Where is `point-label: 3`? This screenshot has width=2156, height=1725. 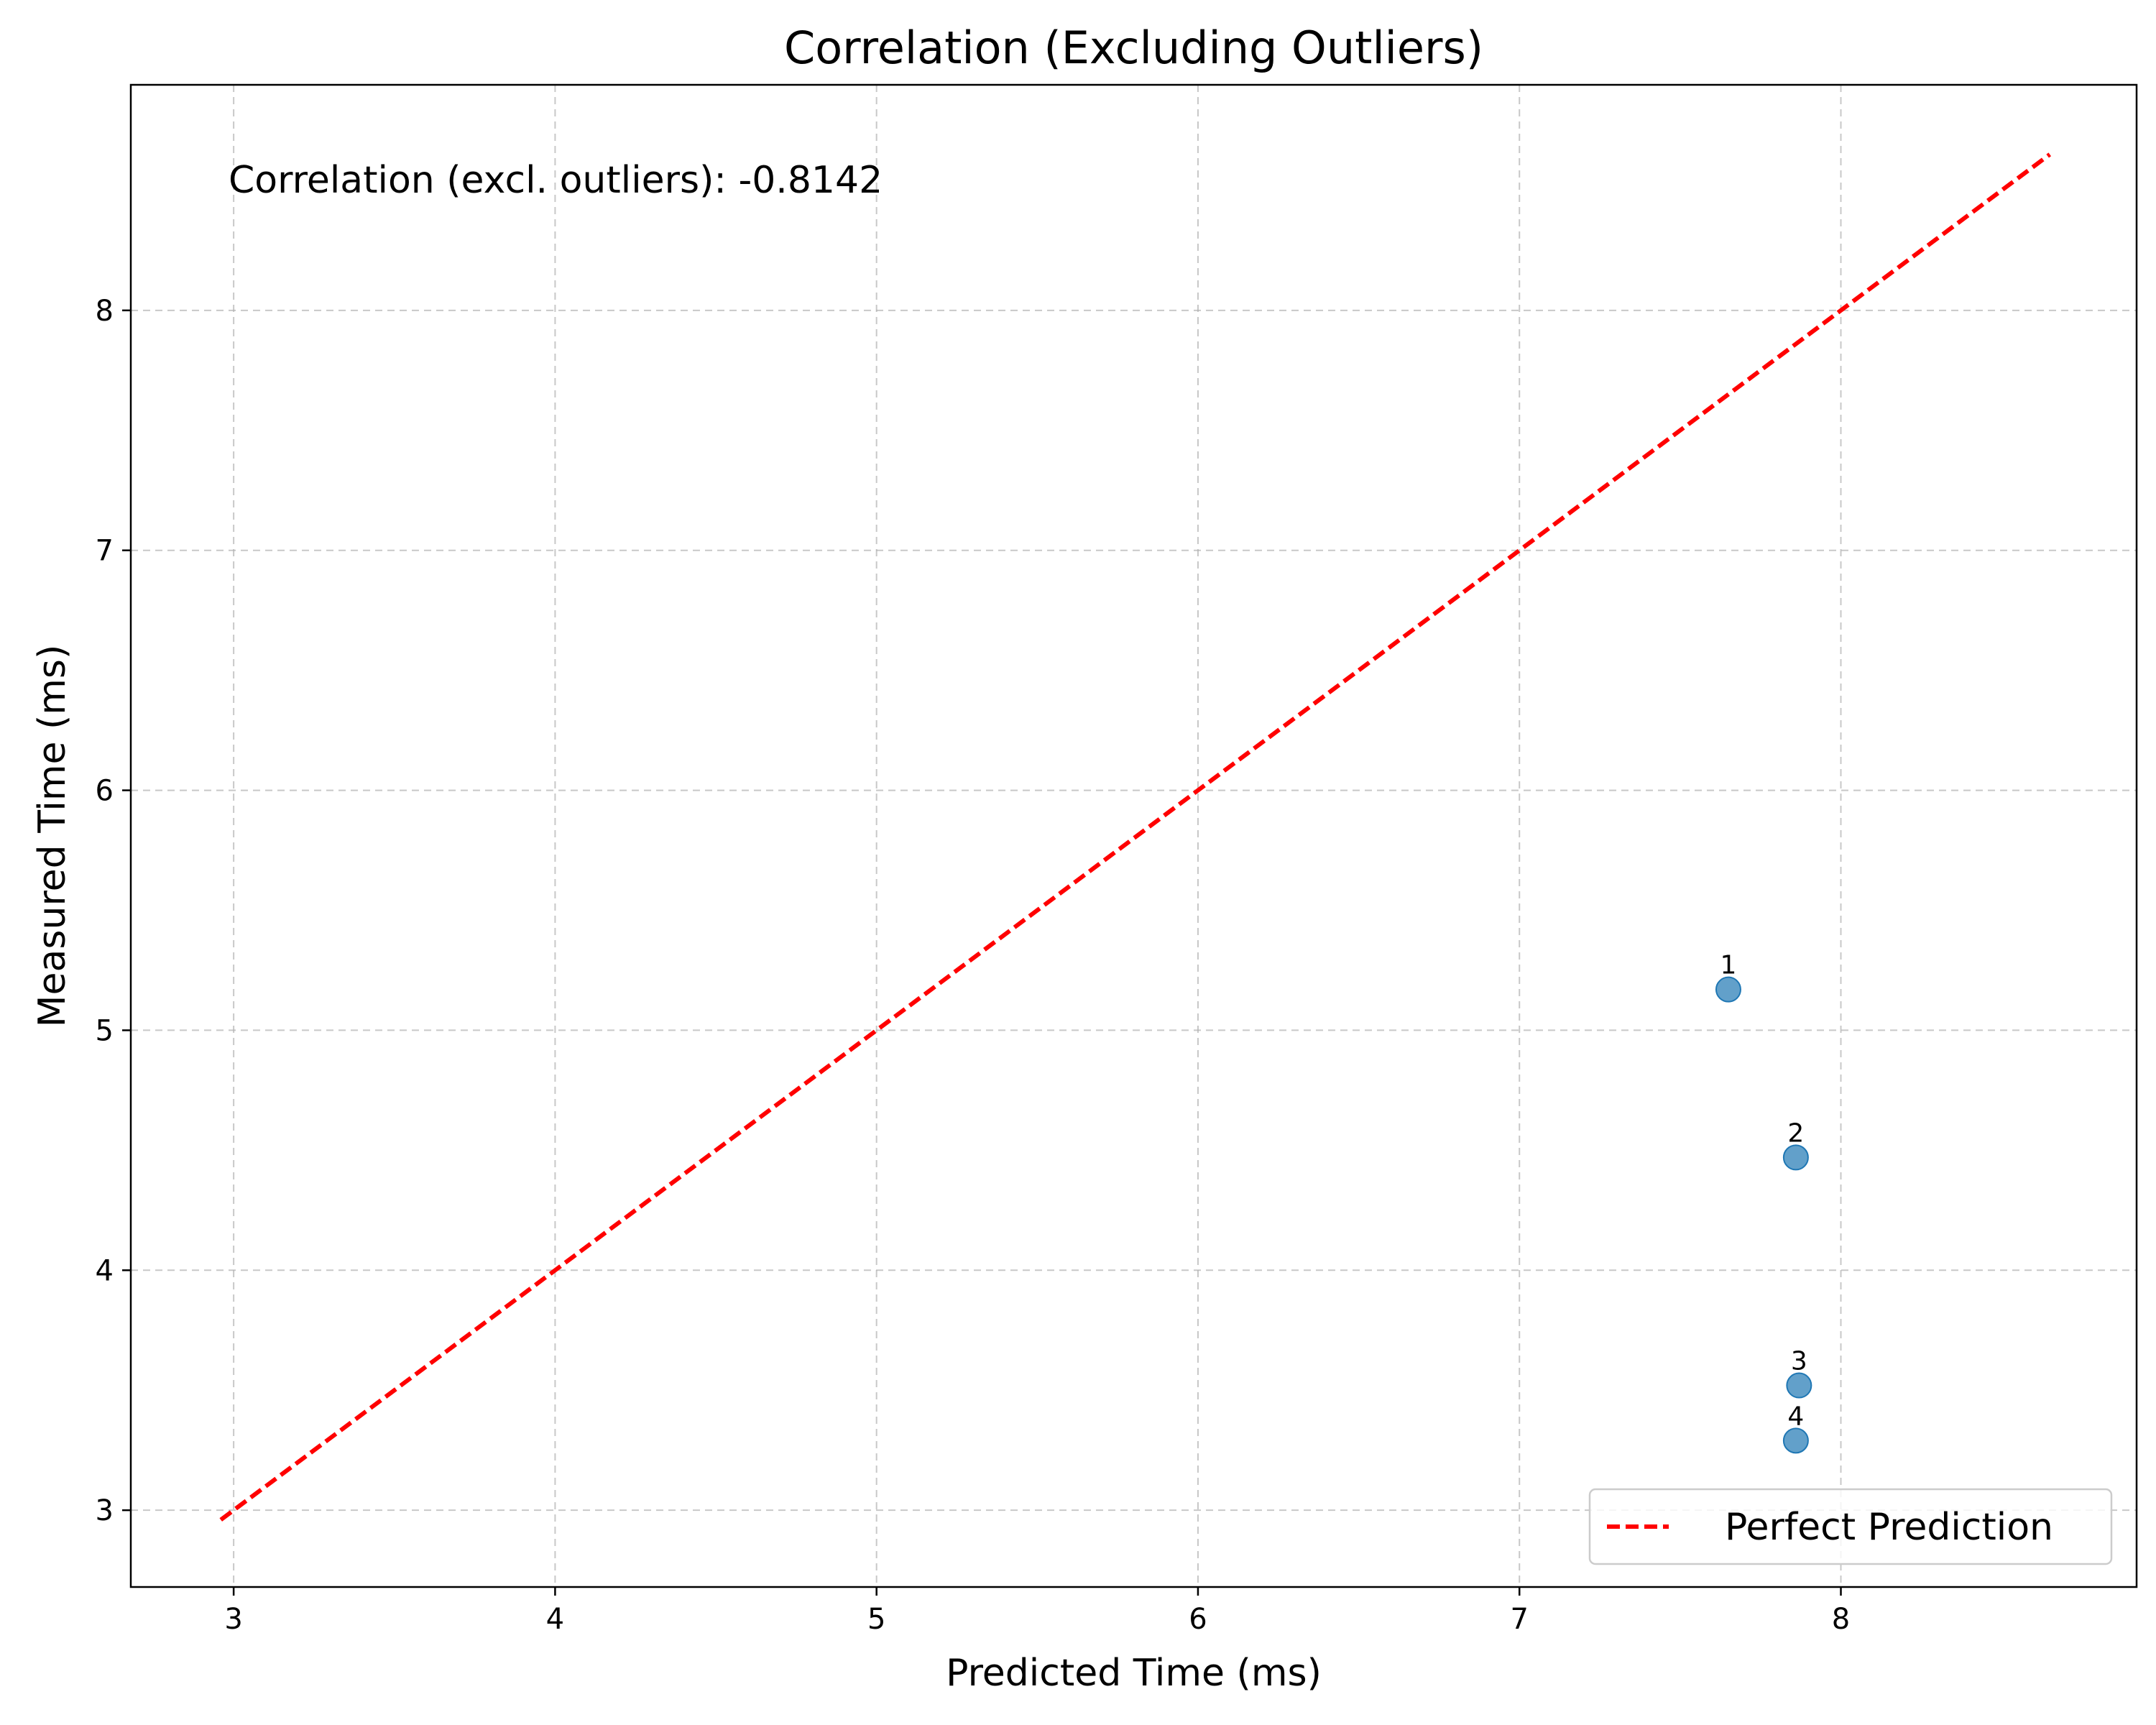 point-label: 3 is located at coordinates (1799, 1361).